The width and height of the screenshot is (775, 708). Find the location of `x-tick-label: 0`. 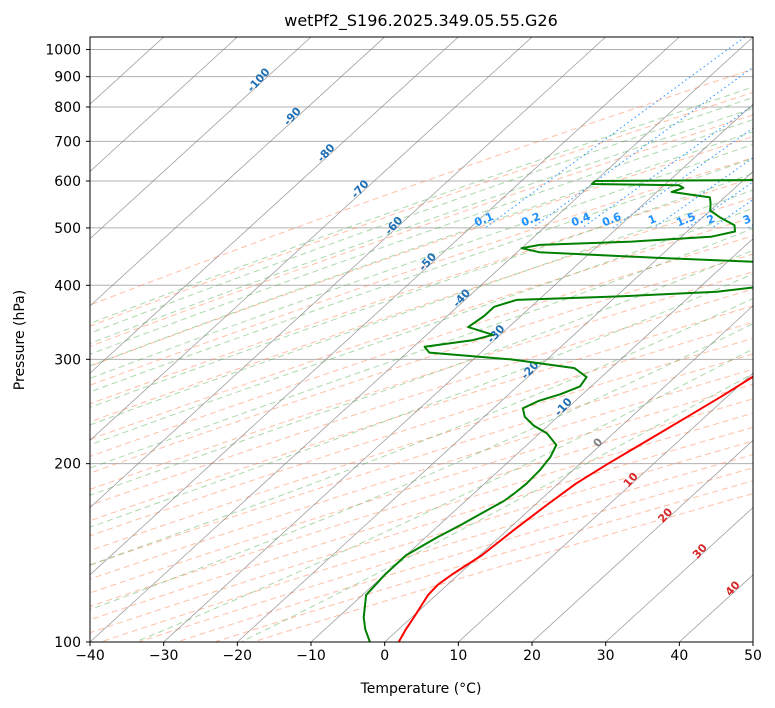

x-tick-label: 0 is located at coordinates (384, 656).